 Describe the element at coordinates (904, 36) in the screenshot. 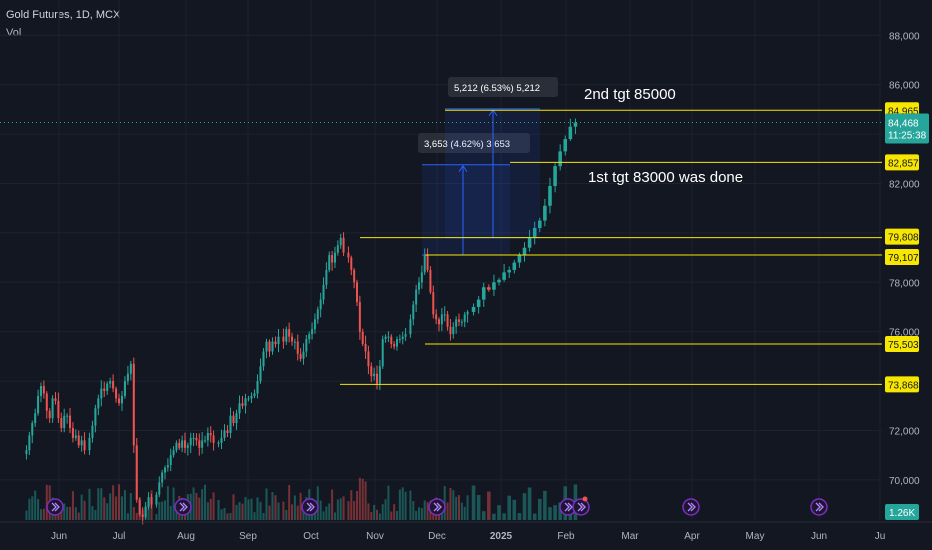

I see `price-axis-tick: 88,000` at that location.